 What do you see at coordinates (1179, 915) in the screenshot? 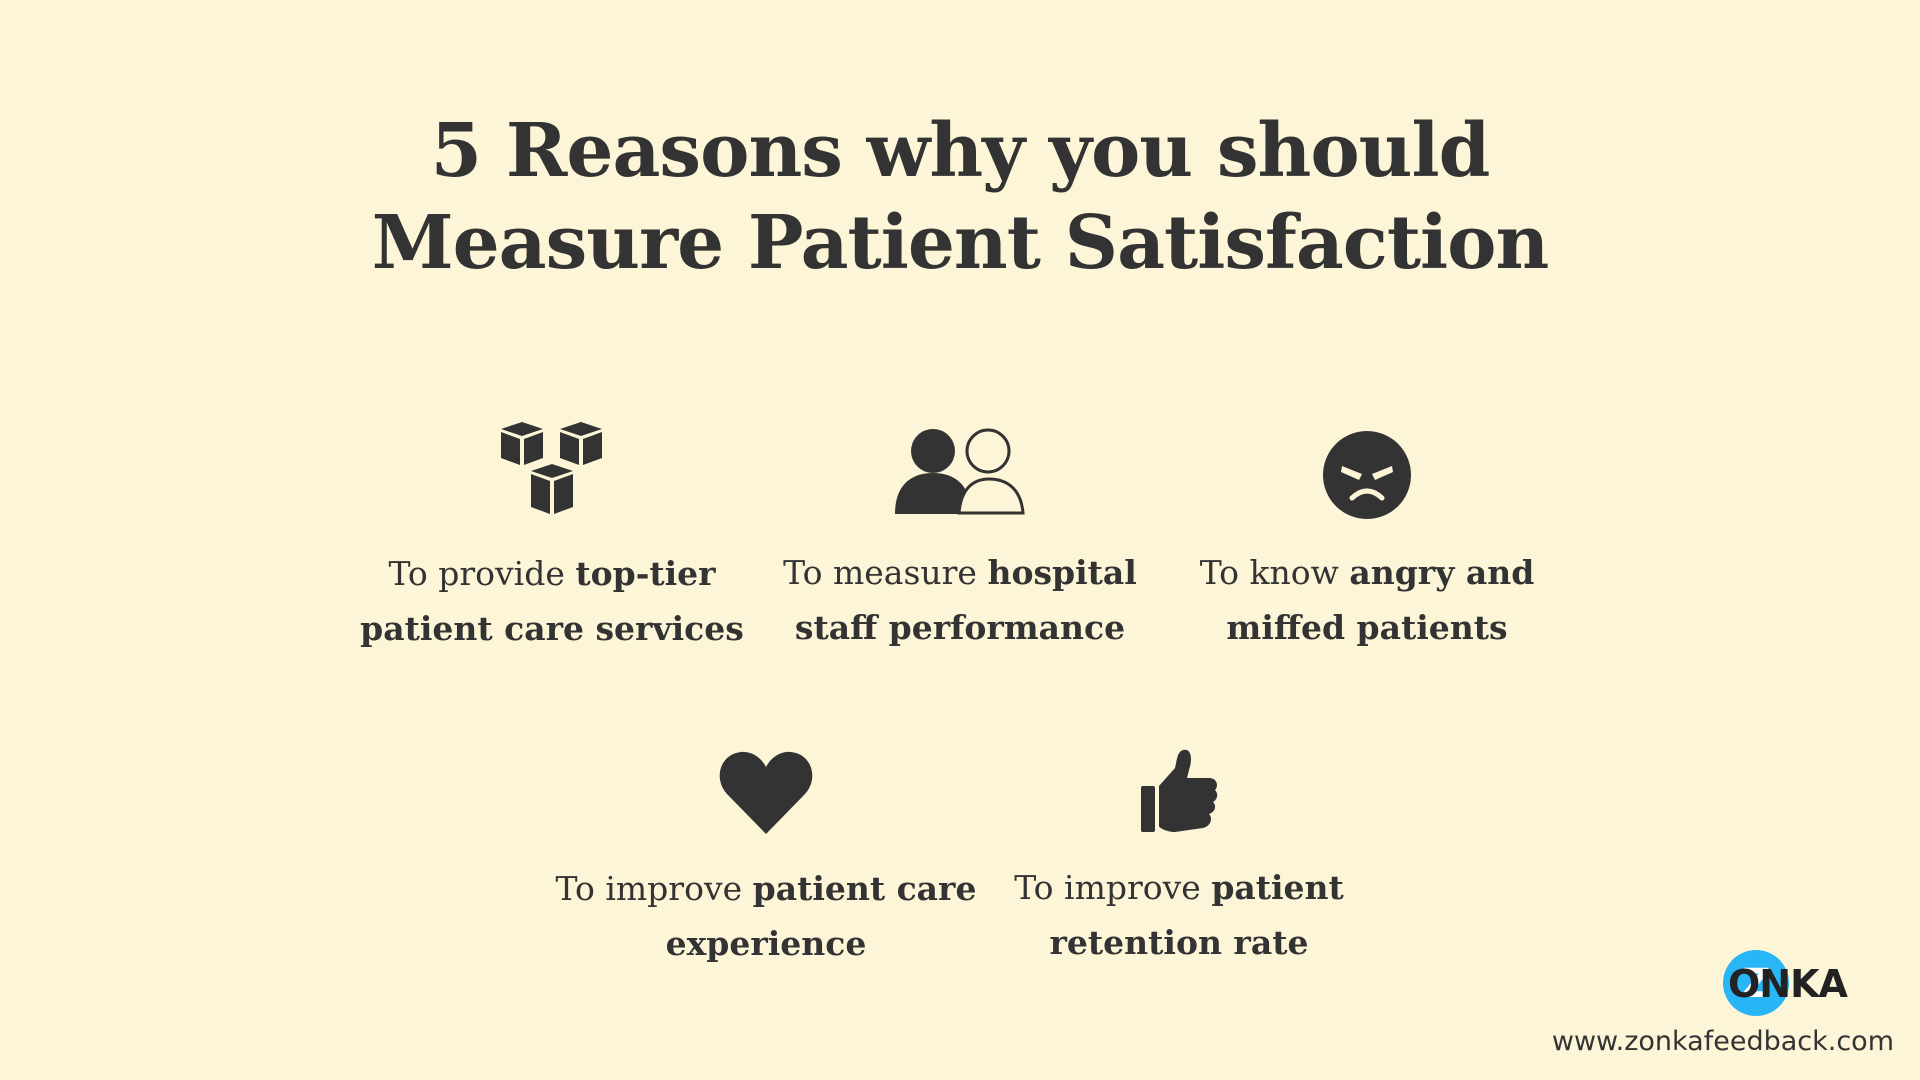
I see `reason-caption: To improve patient retention rate` at bounding box center [1179, 915].